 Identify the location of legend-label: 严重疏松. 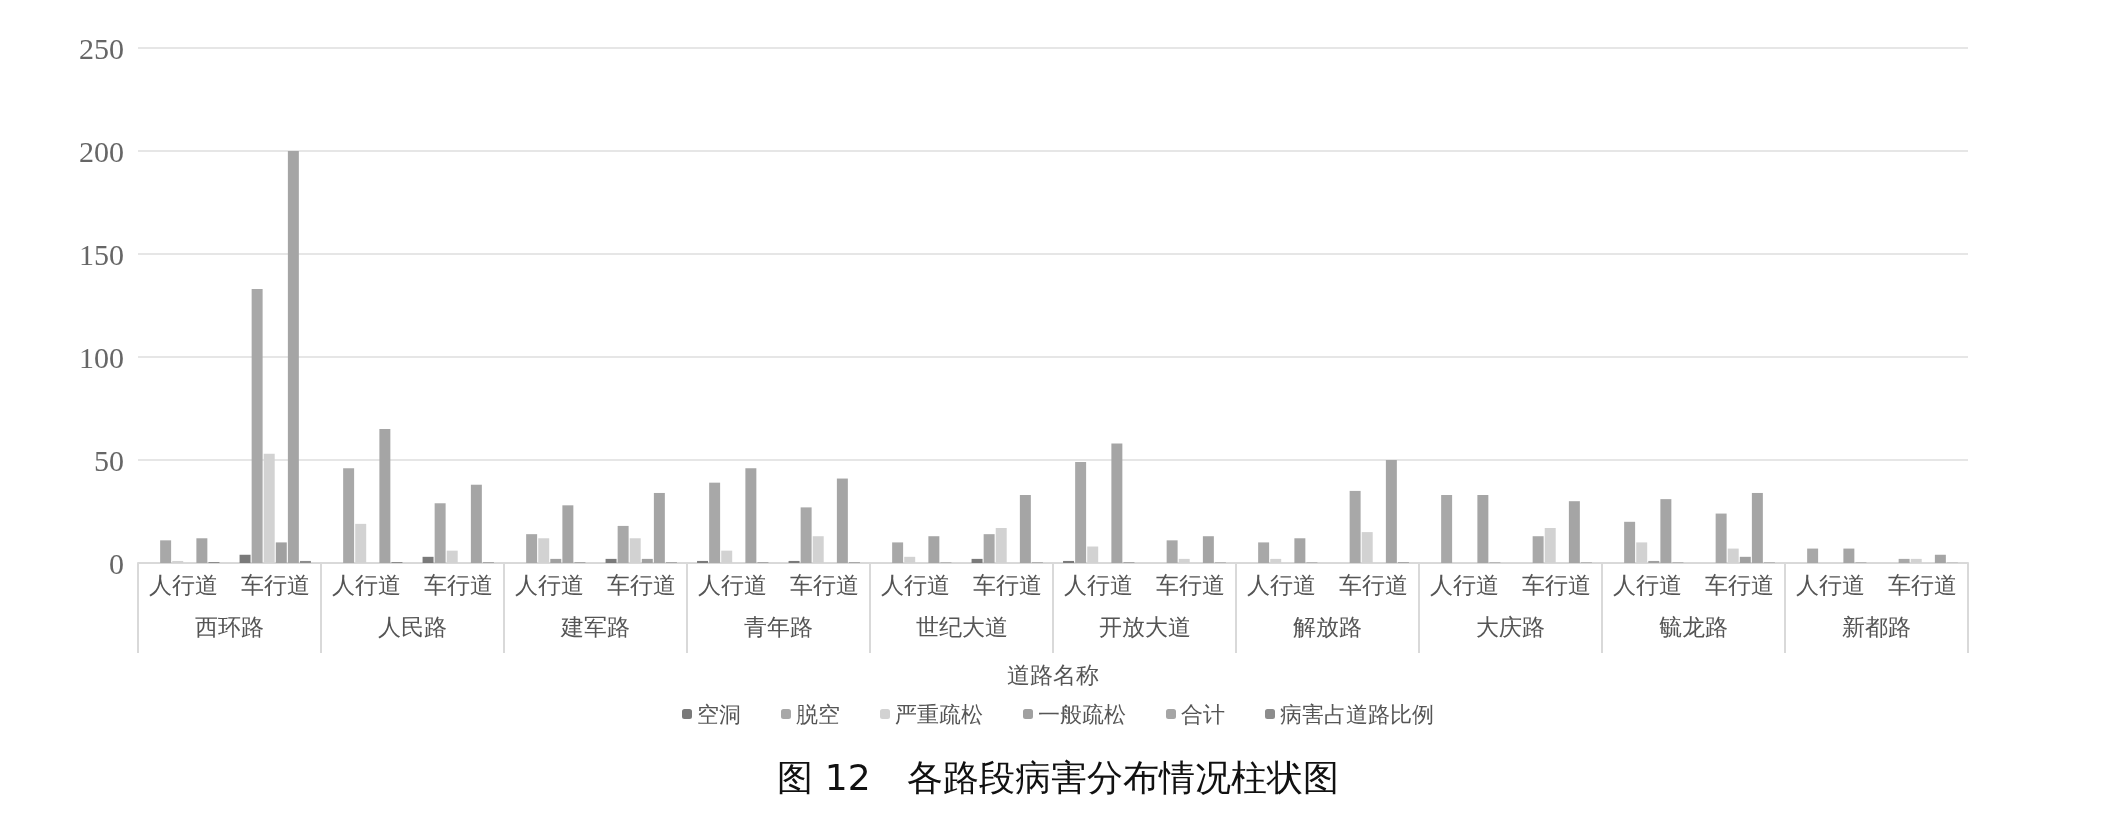
(939, 714).